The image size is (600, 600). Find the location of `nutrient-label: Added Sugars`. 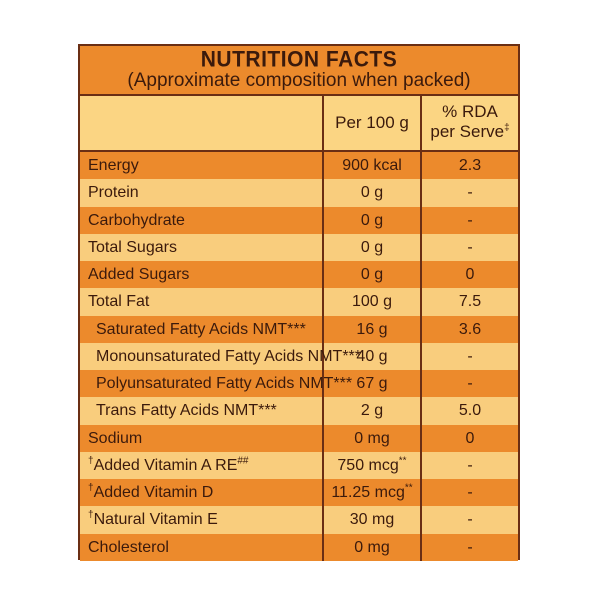

nutrient-label: Added Sugars is located at coordinates (139, 274).